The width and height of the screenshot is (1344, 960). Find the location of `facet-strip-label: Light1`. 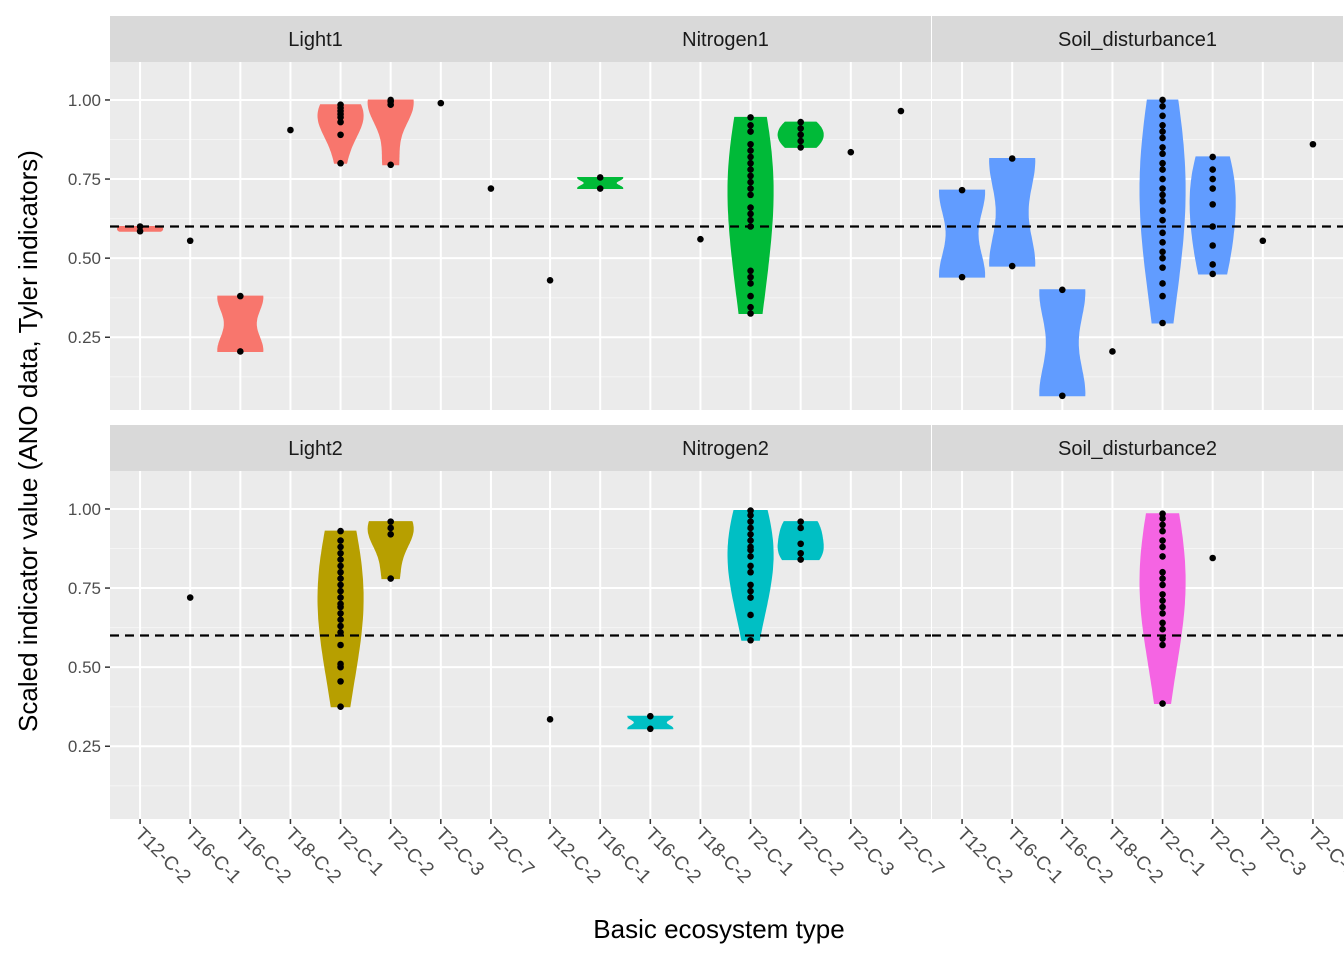

facet-strip-label: Light1 is located at coordinates (315, 40).